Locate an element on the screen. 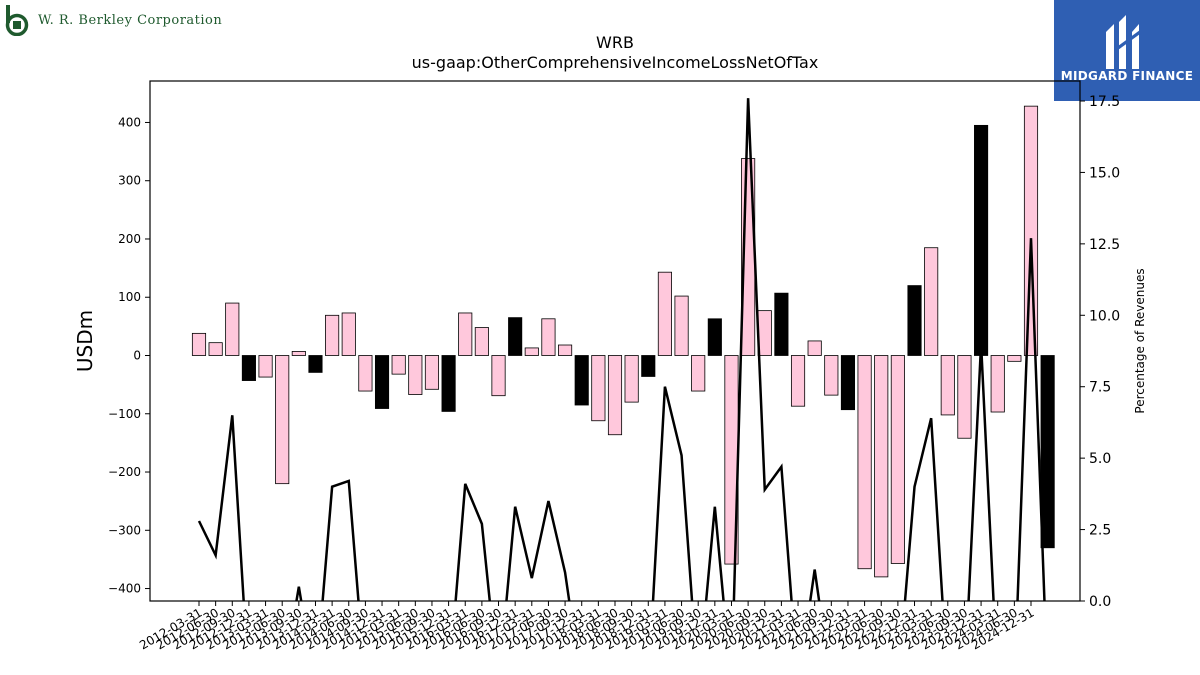 This screenshot has width=1200, height=675. y2-tick-label: 10.0 is located at coordinates (1104, 316).